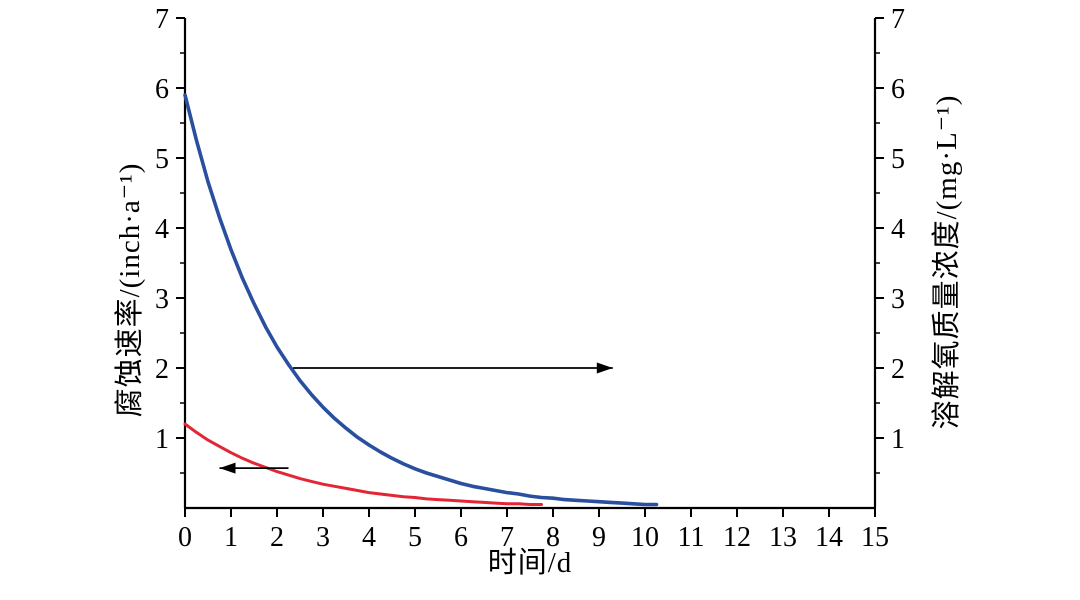 The height and width of the screenshot is (600, 1080). What do you see at coordinates (185, 537) in the screenshot?
I see `x-tick-label: 0` at bounding box center [185, 537].